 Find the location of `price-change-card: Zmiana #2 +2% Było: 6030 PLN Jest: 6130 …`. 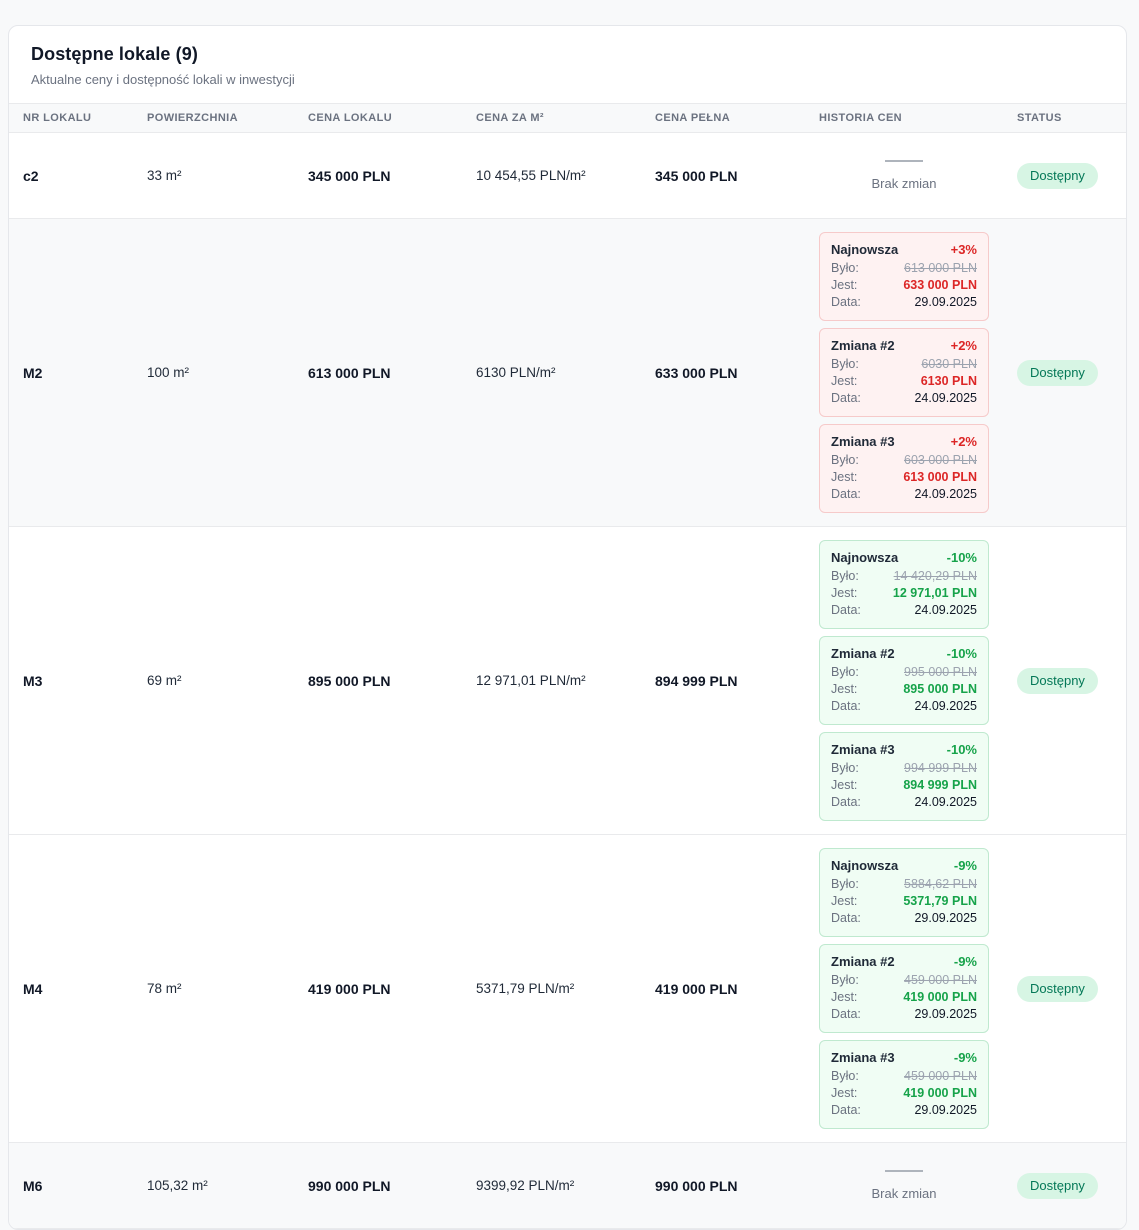

price-change-card: Zmiana #2 +2% Było: 6030 PLN Jest: 6130 … is located at coordinates (904, 372).